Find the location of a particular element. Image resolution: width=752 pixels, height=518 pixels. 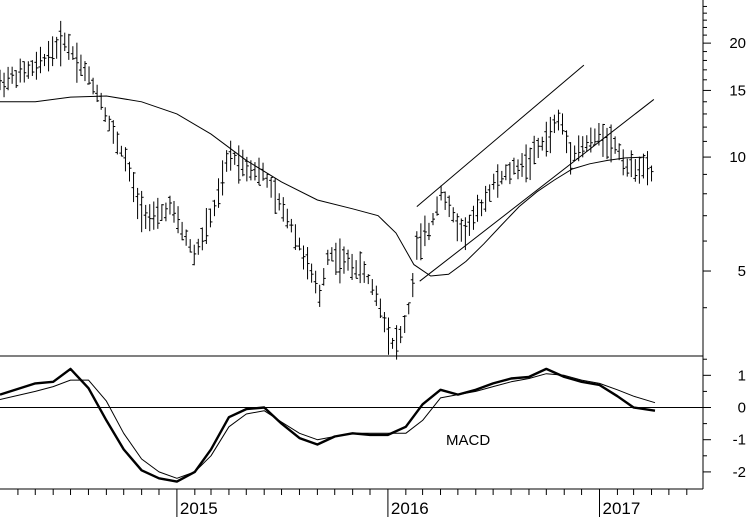

y-tick-label: 5 is located at coordinates (742, 271).